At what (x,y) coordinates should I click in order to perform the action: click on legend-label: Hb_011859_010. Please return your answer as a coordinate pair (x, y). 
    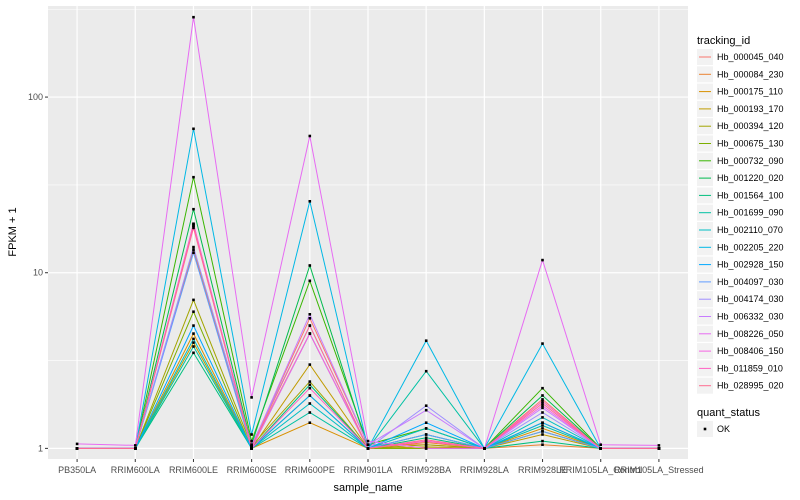
    Looking at the image, I should click on (750, 368).